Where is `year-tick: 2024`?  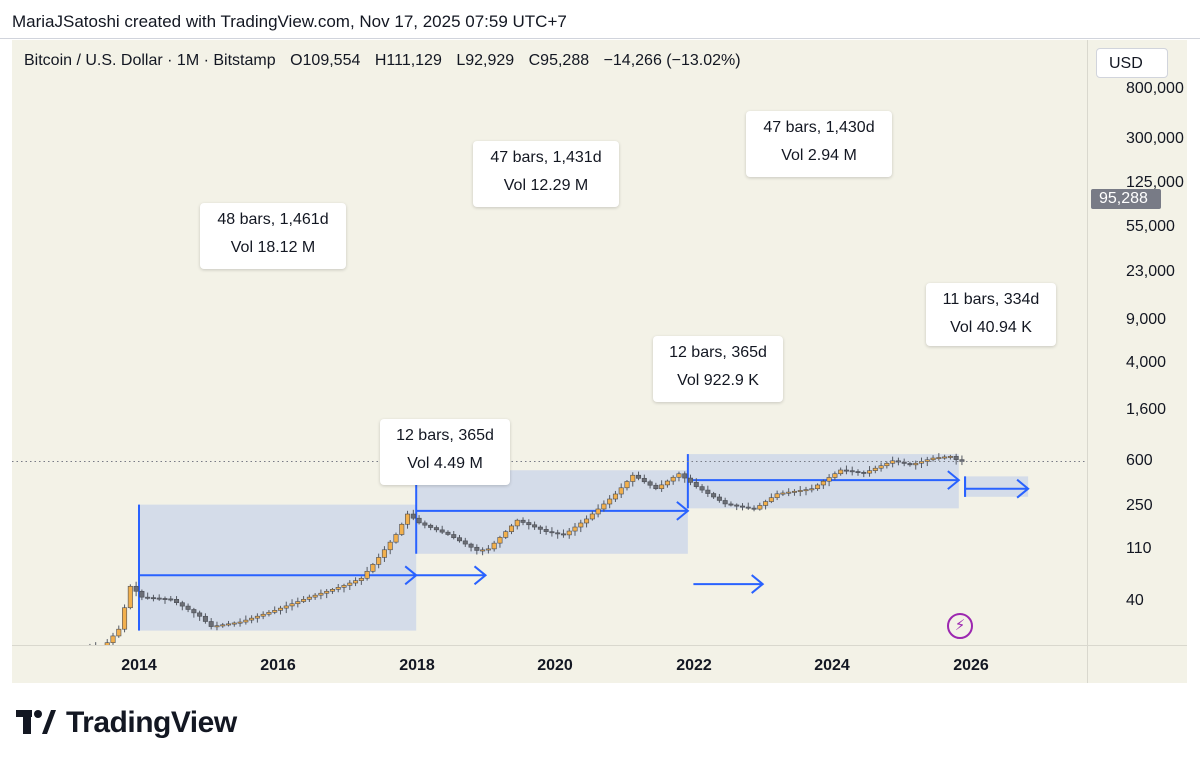 year-tick: 2024 is located at coordinates (832, 665).